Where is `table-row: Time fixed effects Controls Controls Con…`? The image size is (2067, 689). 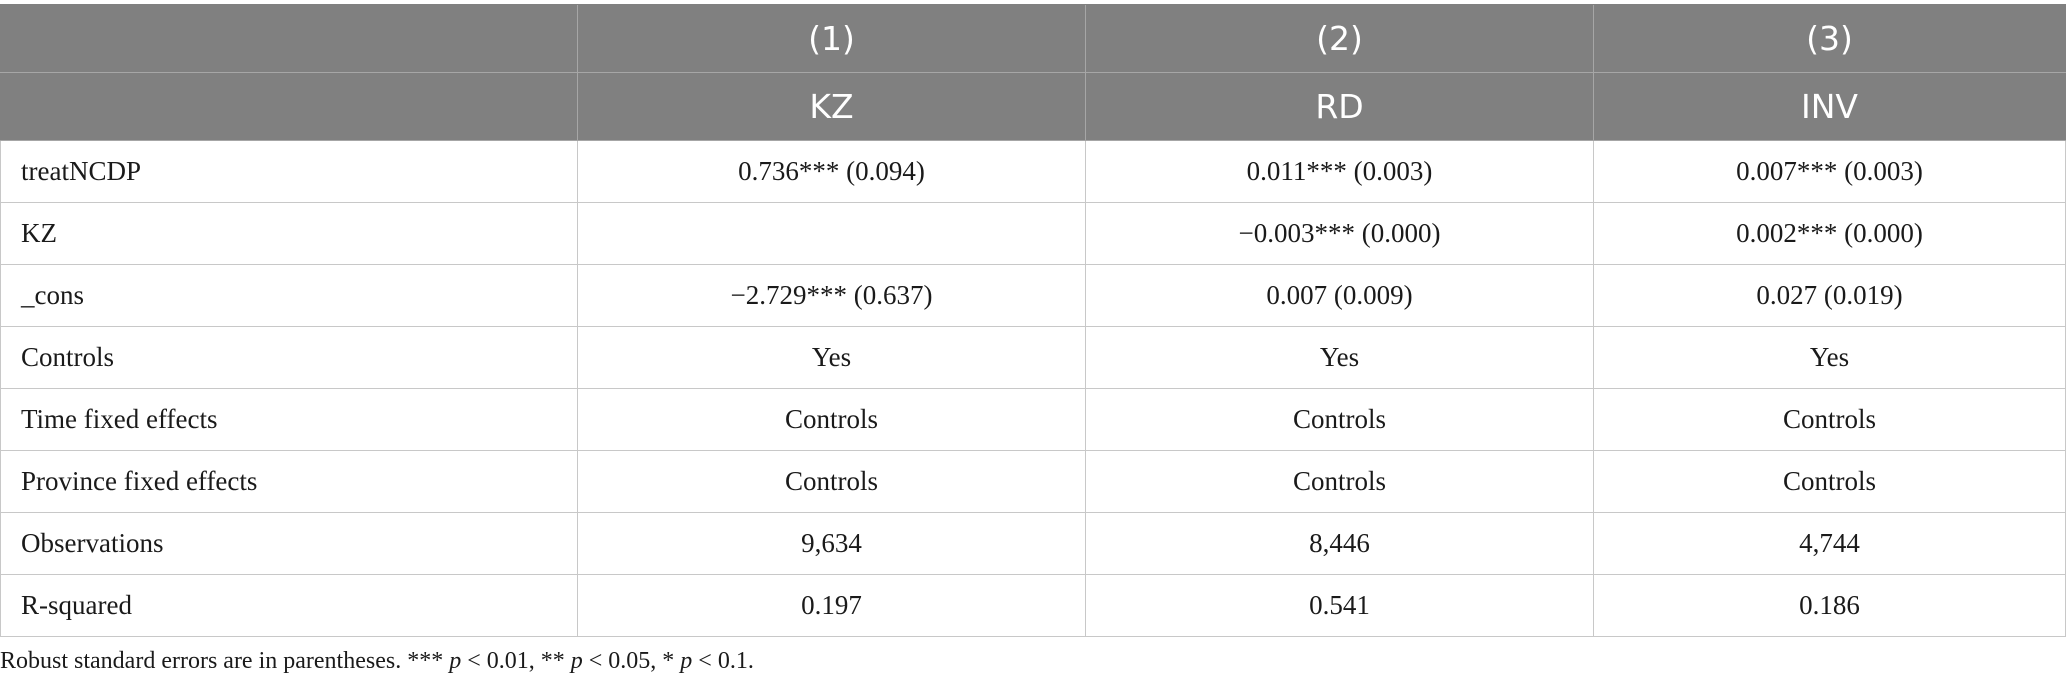 table-row: Time fixed effects Controls Controls Con… is located at coordinates (1033, 419).